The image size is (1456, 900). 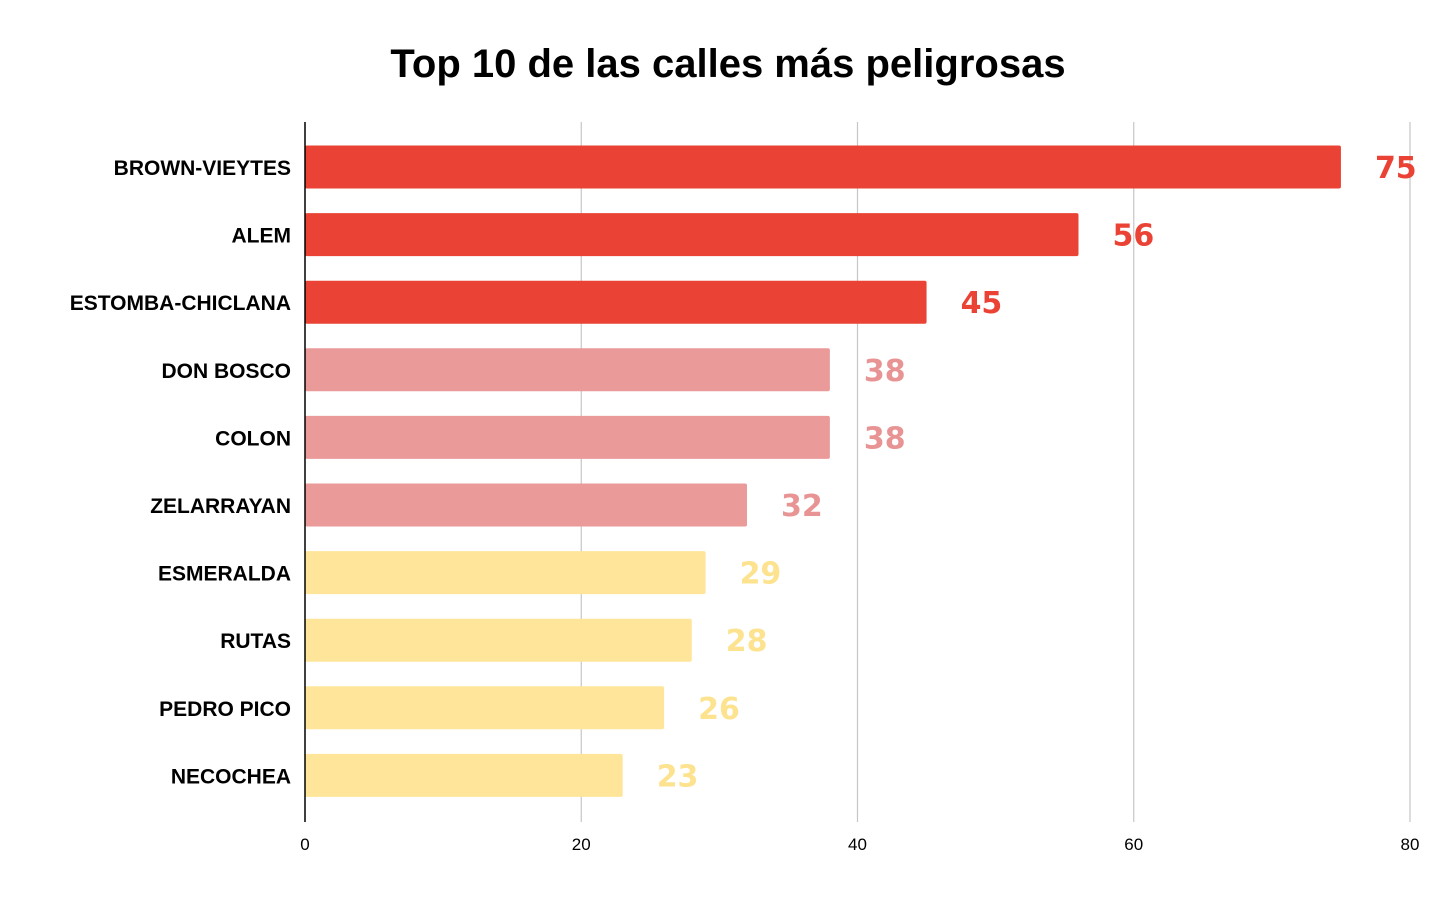 I want to click on x-tick-label: 40, so click(x=857, y=844).